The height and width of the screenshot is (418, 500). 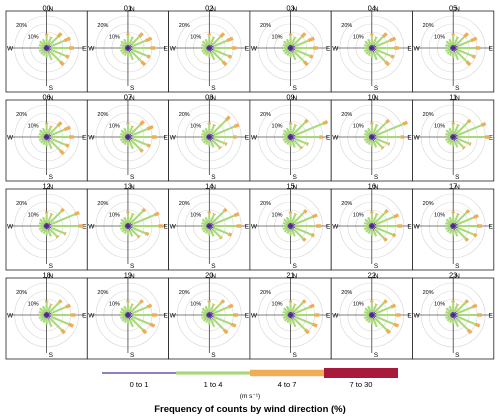 I want to click on panel-hour-label: 23, so click(x=453, y=275).